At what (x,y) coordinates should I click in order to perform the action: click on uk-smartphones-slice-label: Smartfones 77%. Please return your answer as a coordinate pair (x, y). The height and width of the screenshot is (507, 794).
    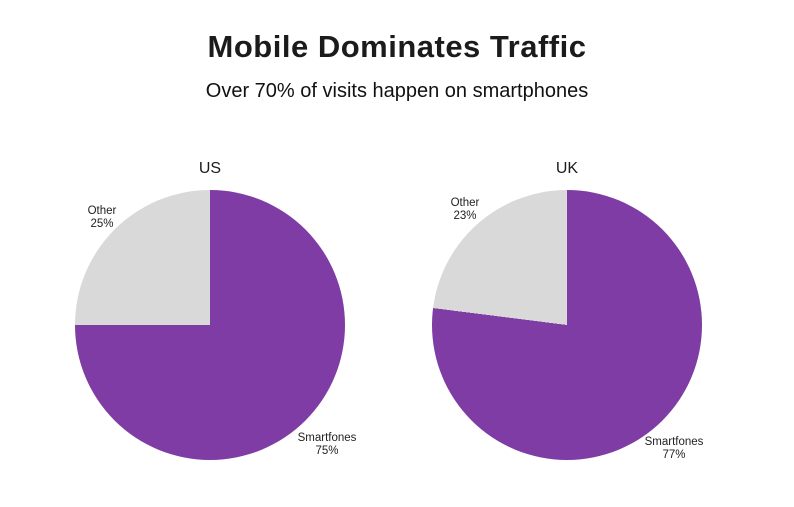
    Looking at the image, I should click on (674, 449).